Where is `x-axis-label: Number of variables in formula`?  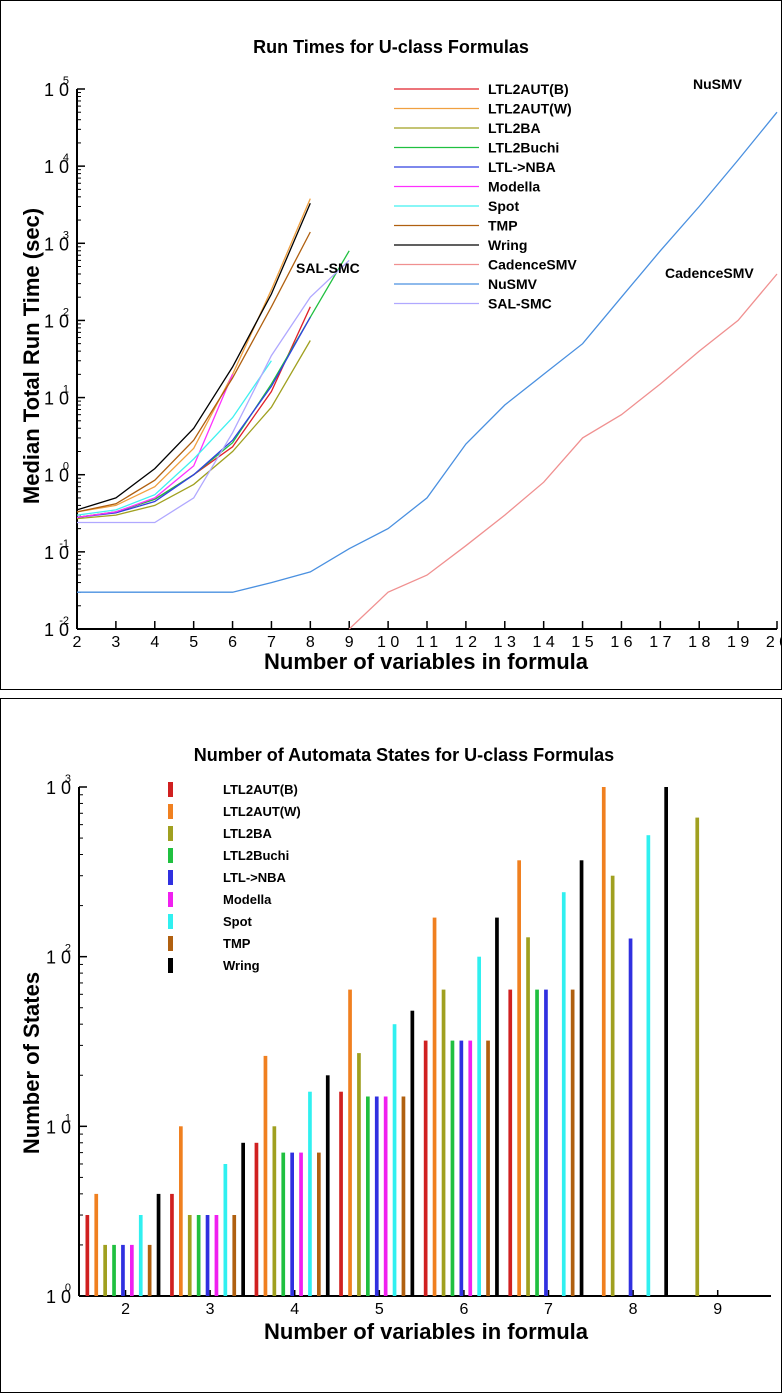 x-axis-label: Number of variables in formula is located at coordinates (426, 1331).